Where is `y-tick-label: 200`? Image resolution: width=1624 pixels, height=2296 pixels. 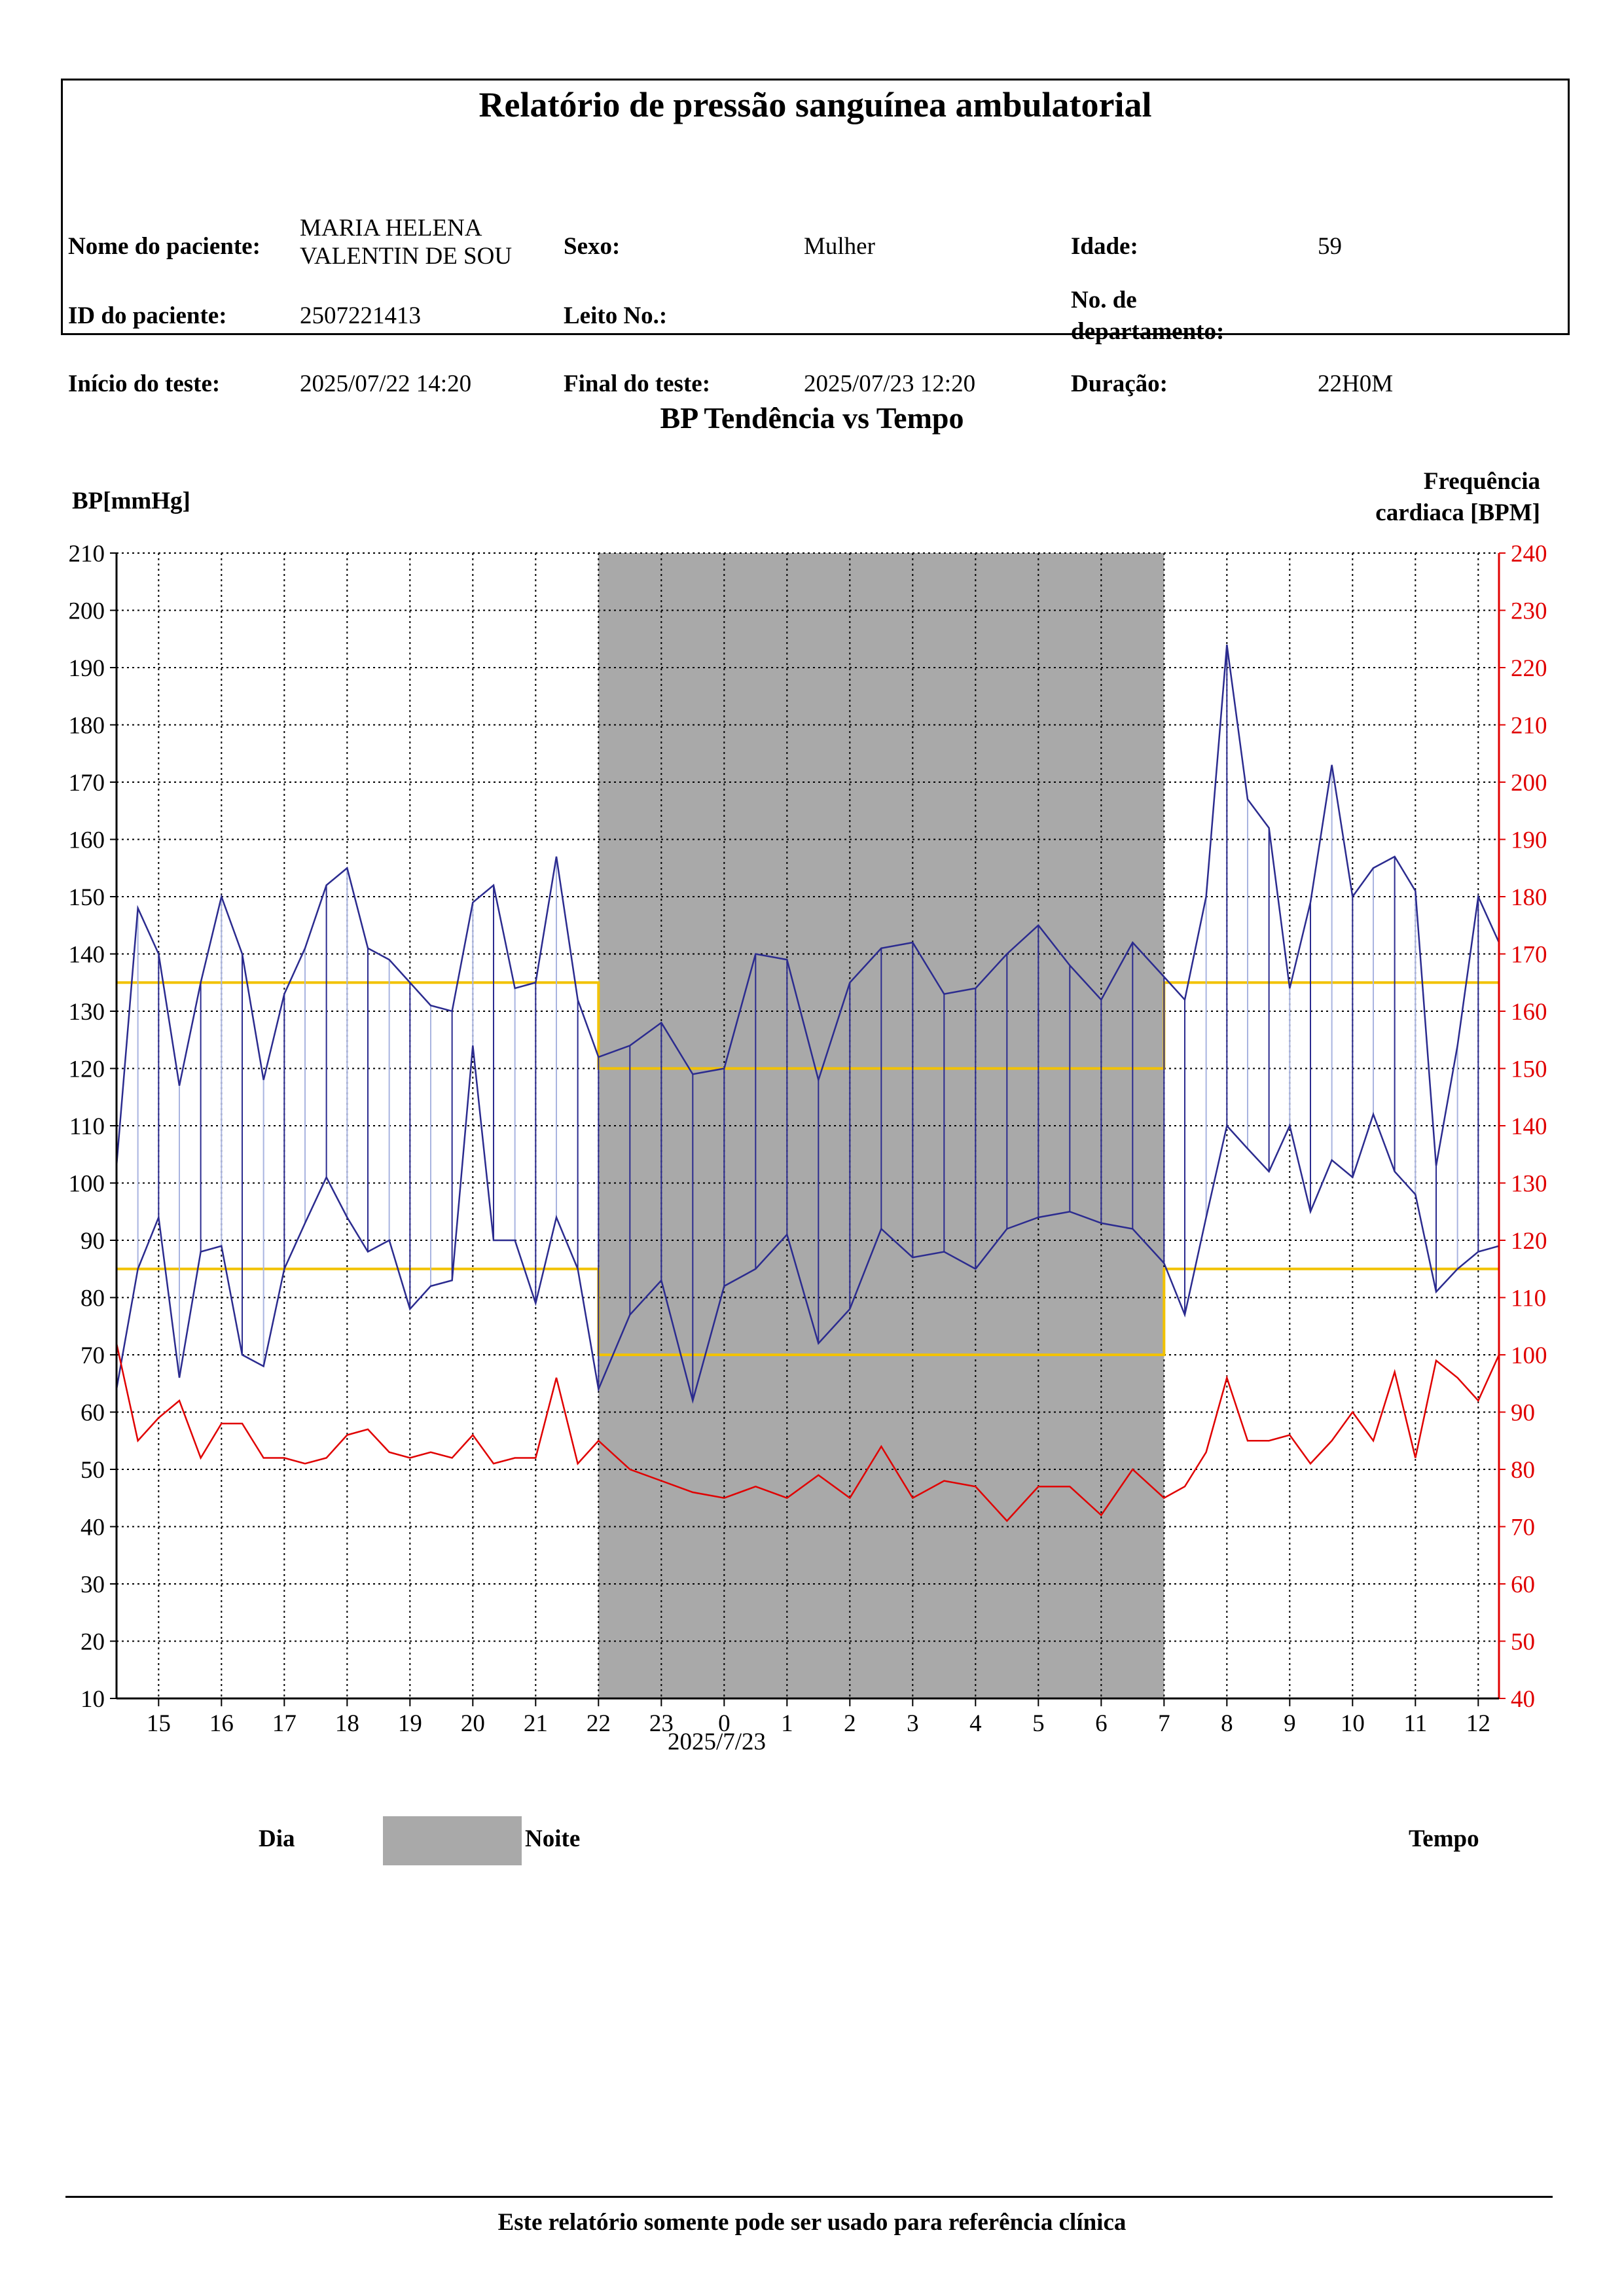 y-tick-label: 200 is located at coordinates (87, 611).